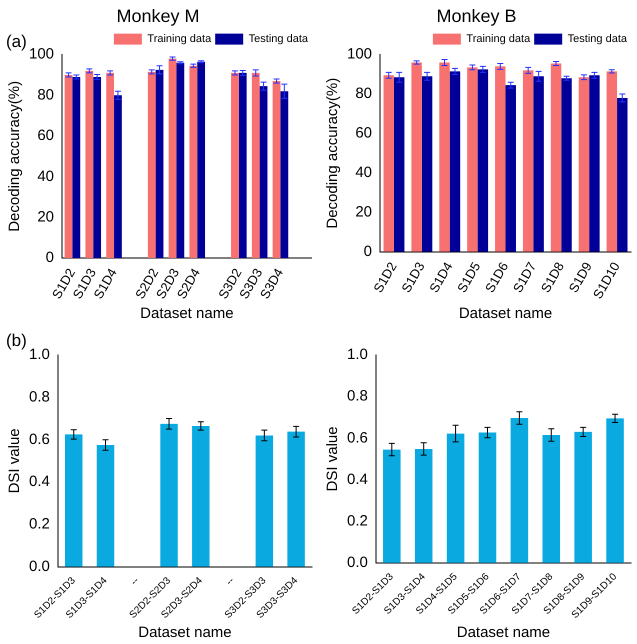  Describe the element at coordinates (16, 340) in the screenshot. I see `text: (b)` at that location.